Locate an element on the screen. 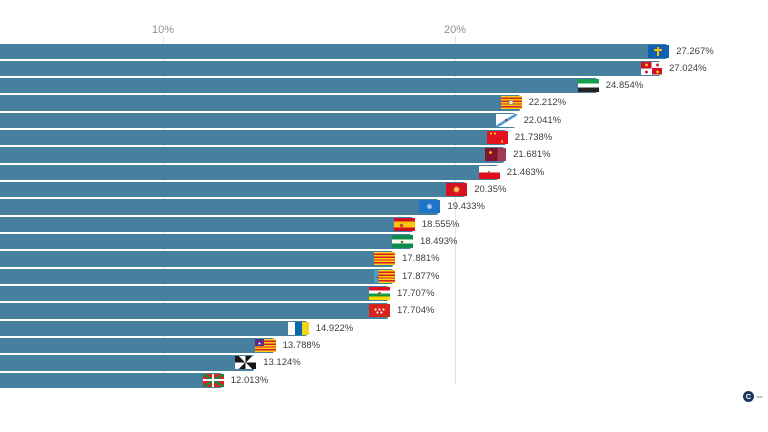 This screenshot has height=432, width=768. bar-navarra is located at coordinates (233, 190).